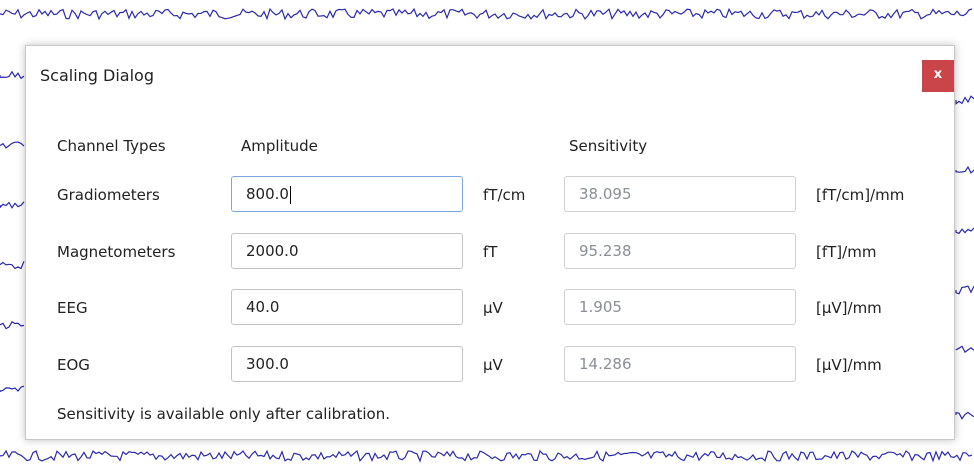  Describe the element at coordinates (290, 194) in the screenshot. I see `caret` at that location.